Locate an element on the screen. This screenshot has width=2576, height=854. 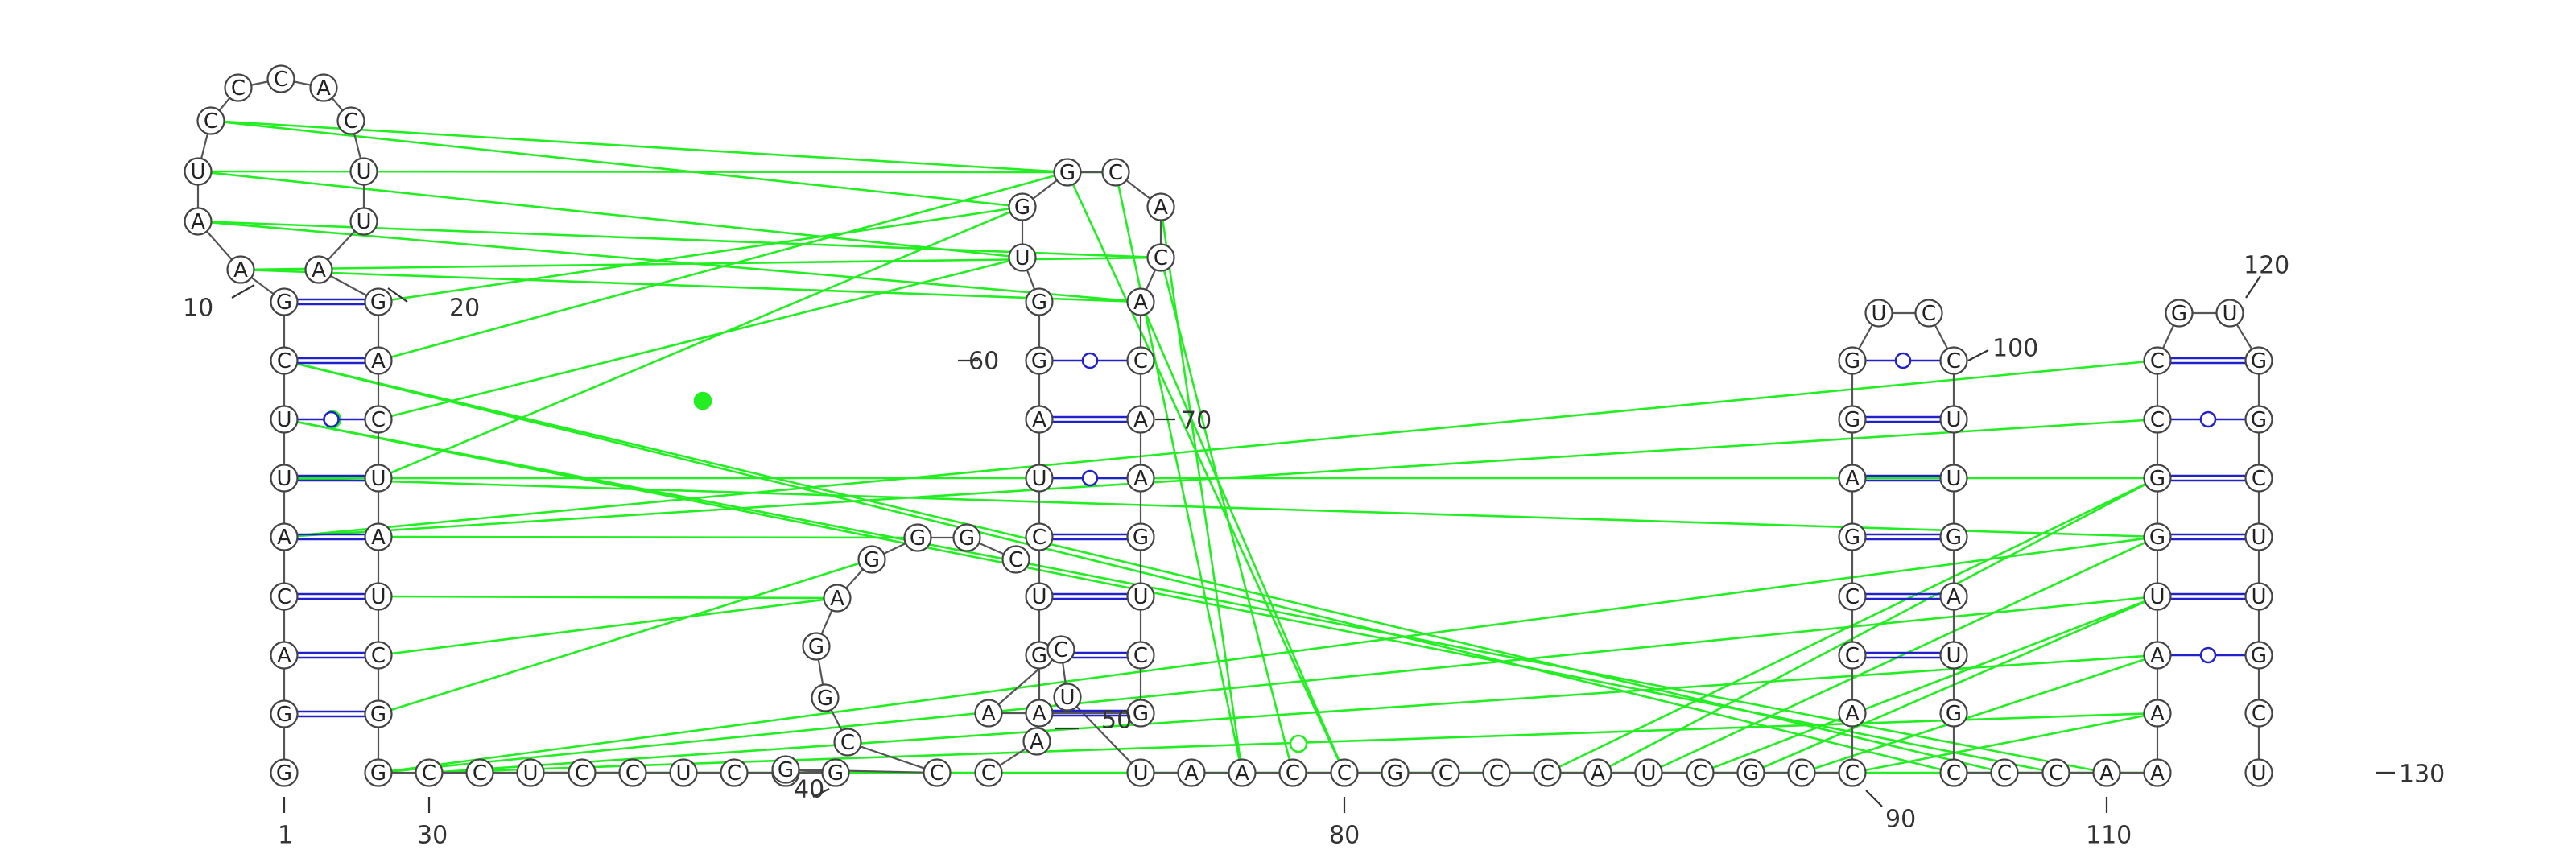
tertiary-marker is located at coordinates (1298, 743).